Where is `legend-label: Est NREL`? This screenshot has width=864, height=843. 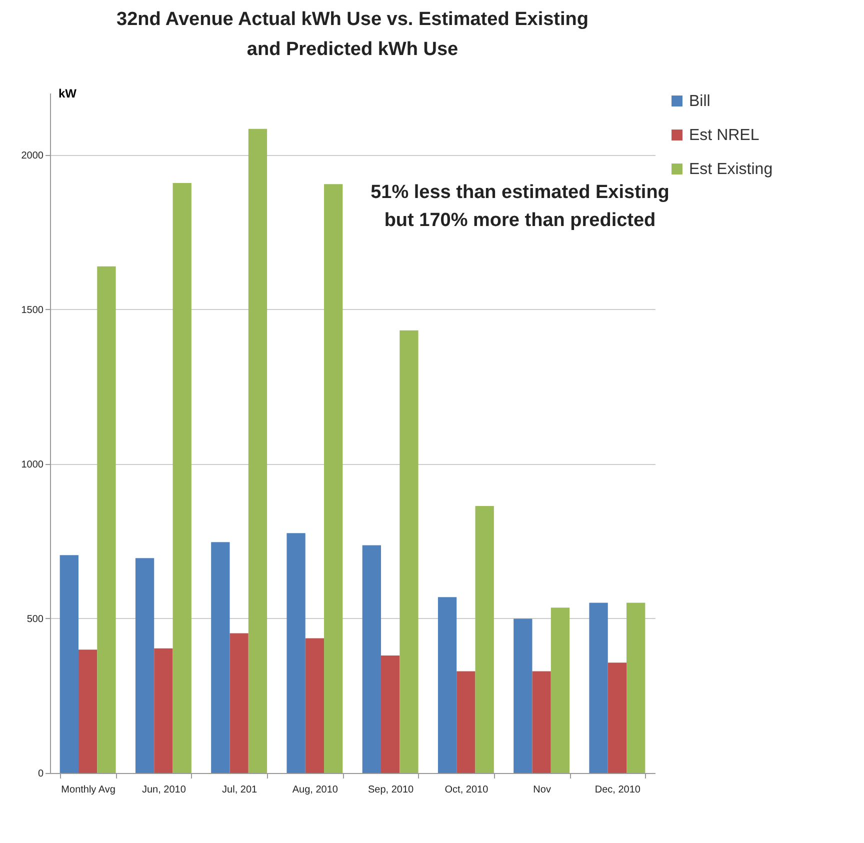
legend-label: Est NREL is located at coordinates (724, 135).